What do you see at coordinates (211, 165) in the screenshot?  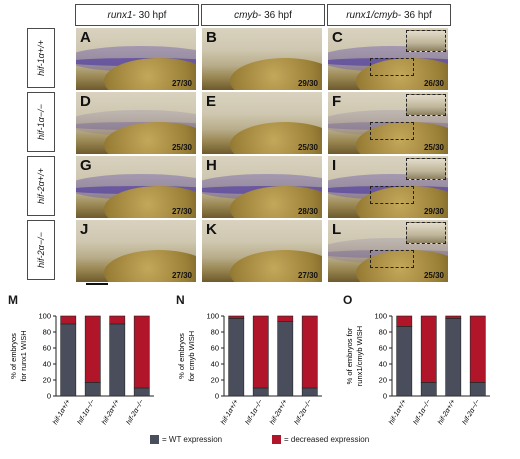 I see `panel-letter: H` at bounding box center [211, 165].